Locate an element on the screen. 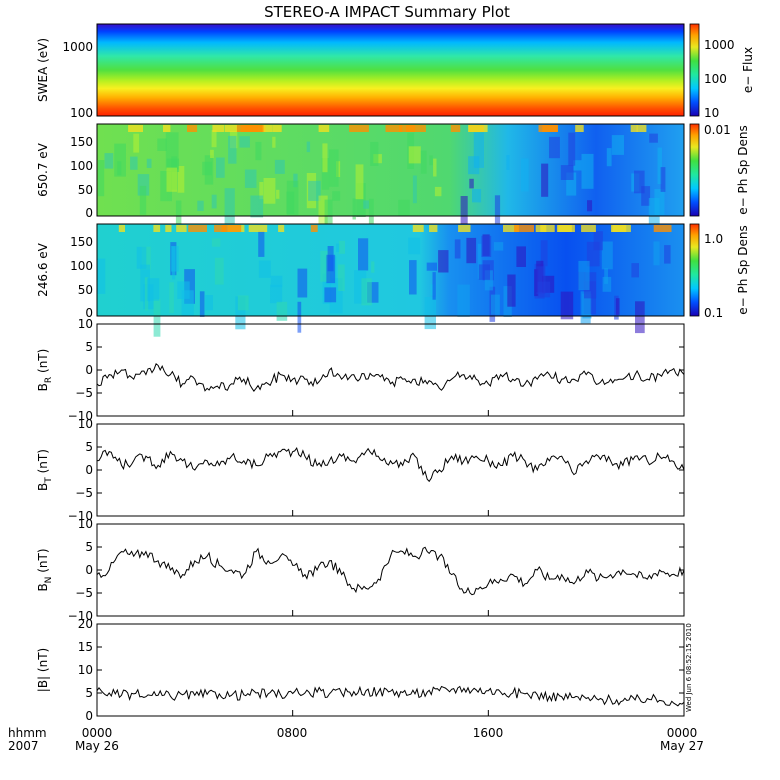  year-label: 2007 is located at coordinates (23, 746).